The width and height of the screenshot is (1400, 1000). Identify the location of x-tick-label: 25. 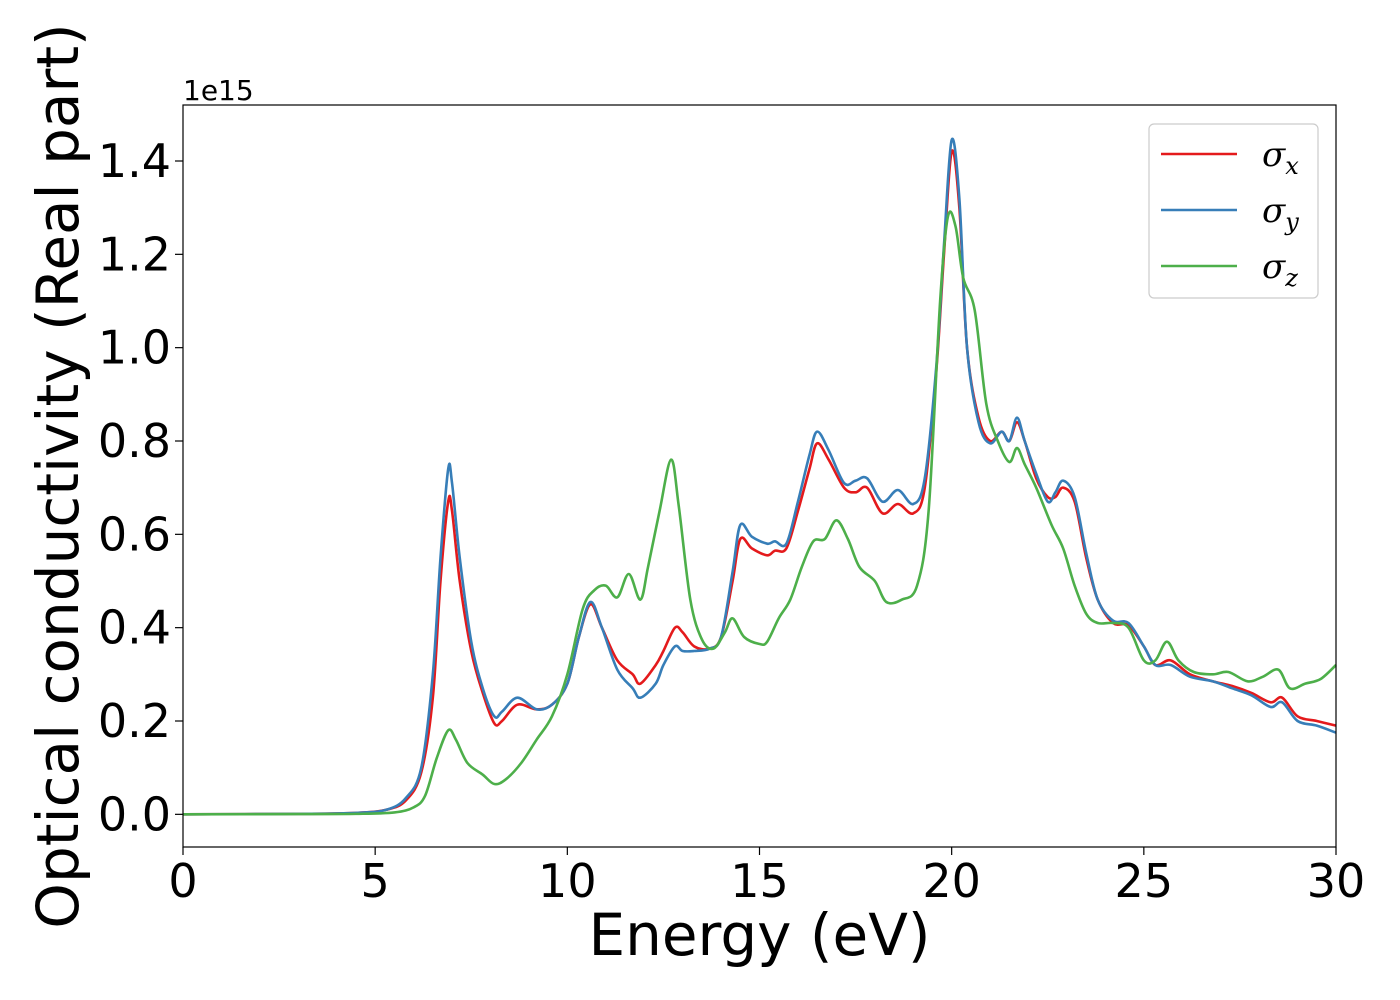
(1144, 881).